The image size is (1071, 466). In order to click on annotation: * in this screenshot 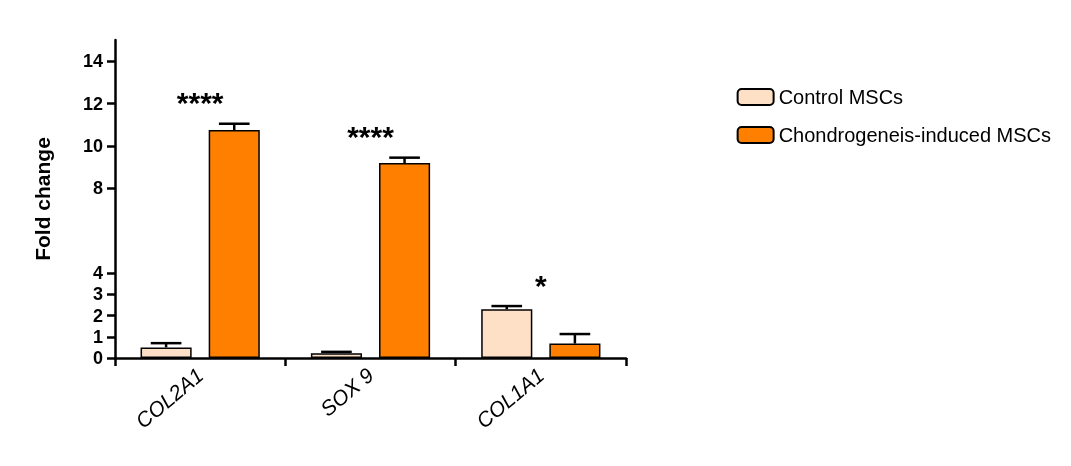, I will do `click(540, 285)`.